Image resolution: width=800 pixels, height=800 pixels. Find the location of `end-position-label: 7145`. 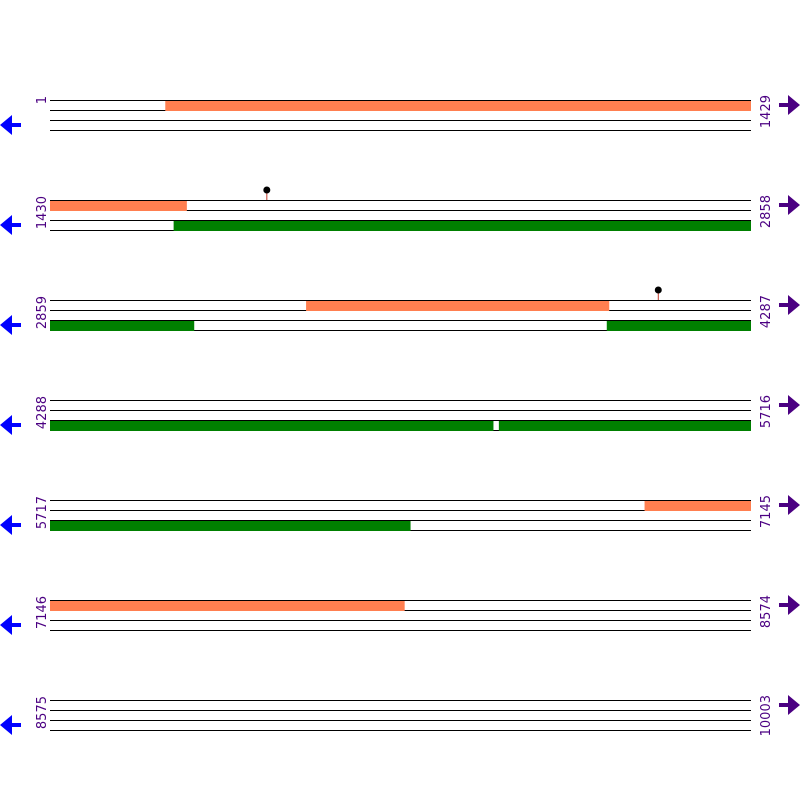

end-position-label: 7145 is located at coordinates (766, 511).